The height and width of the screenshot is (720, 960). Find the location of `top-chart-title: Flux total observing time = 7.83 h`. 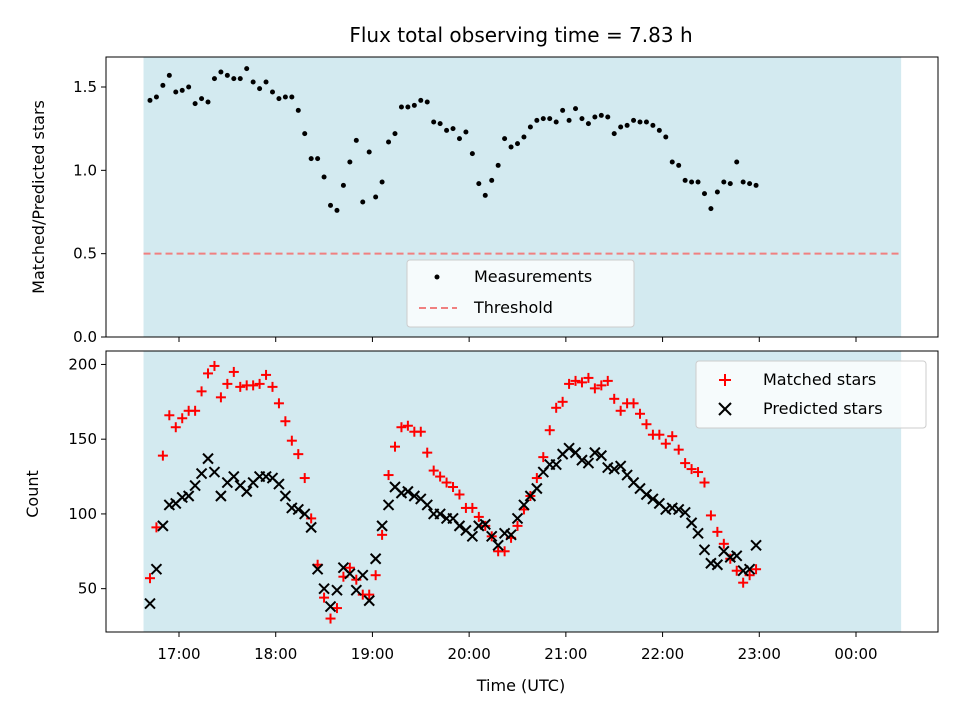

top-chart-title: Flux total observing time = 7.83 h is located at coordinates (520, 35).